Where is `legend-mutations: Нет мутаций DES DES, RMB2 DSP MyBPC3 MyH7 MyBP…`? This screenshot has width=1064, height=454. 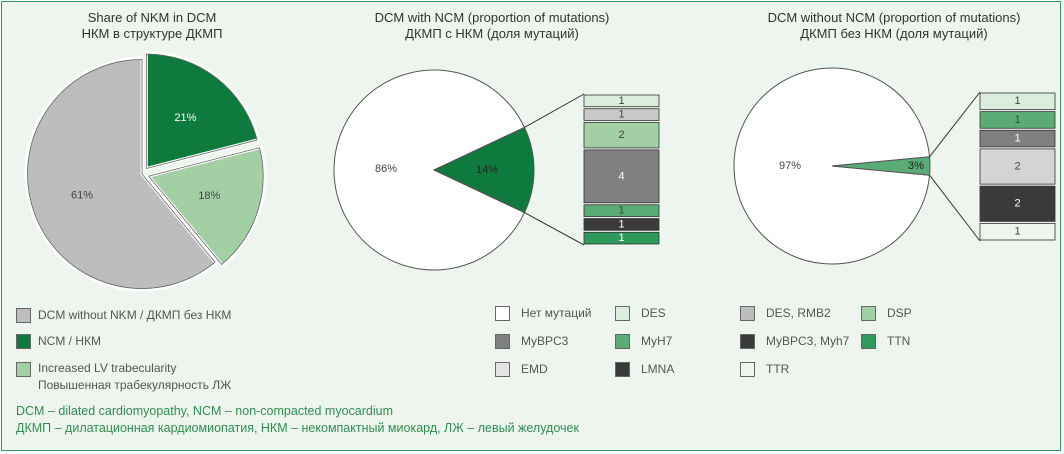
legend-mutations: Нет мутаций DES DES, RMB2 DSP MyBPC3 MyH7 MyBP… is located at coordinates (725, 342).